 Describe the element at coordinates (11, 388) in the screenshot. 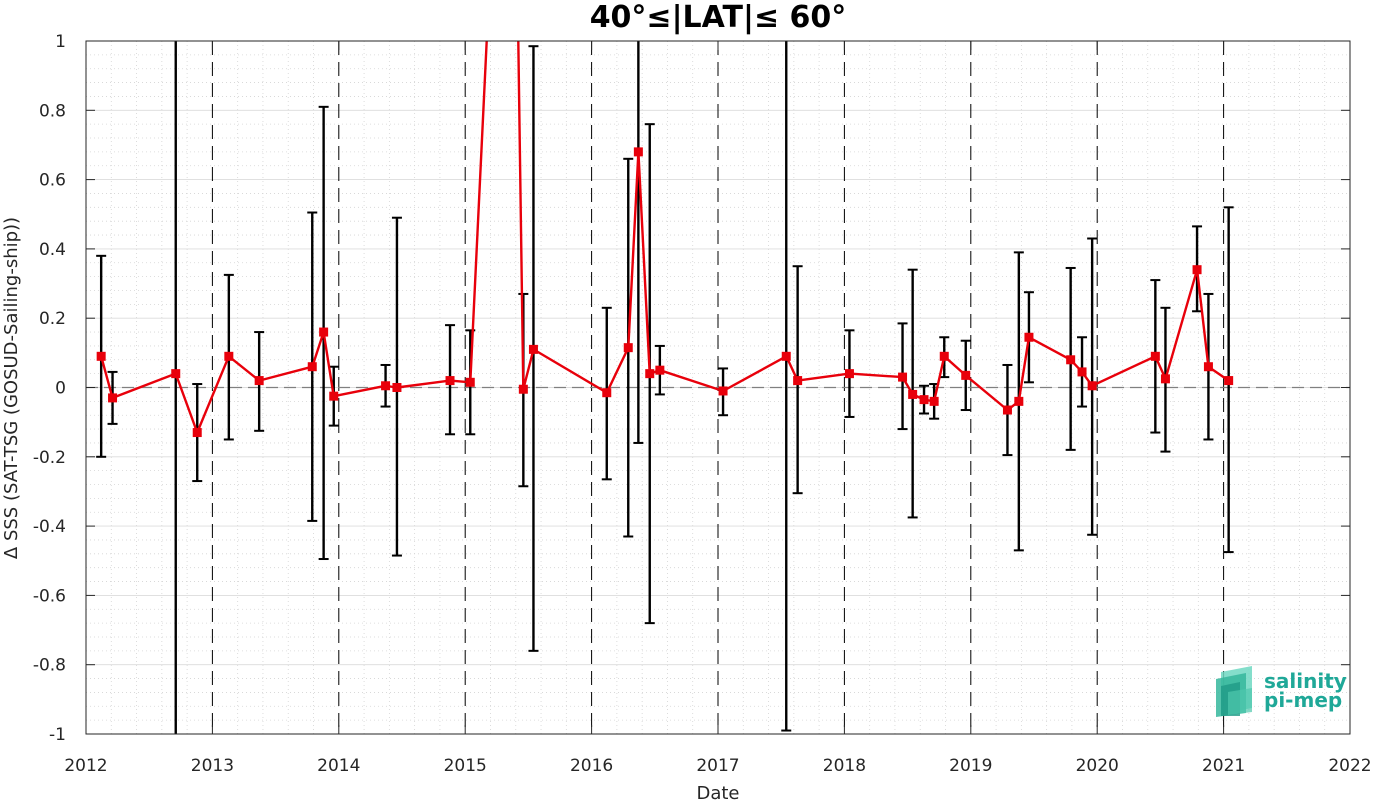

I see `y-axis-label: Δ SSS (SAT-TSG (GOSUD-Sailing-ship))` at that location.